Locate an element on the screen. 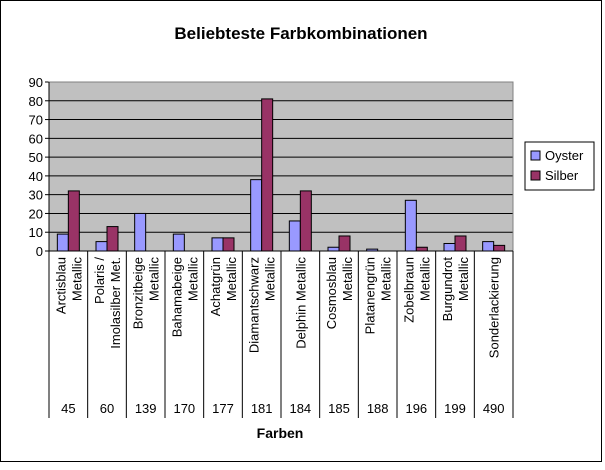 Image resolution: width=605 pixels, height=470 pixels. legend: Oyster Silber is located at coordinates (559, 166).